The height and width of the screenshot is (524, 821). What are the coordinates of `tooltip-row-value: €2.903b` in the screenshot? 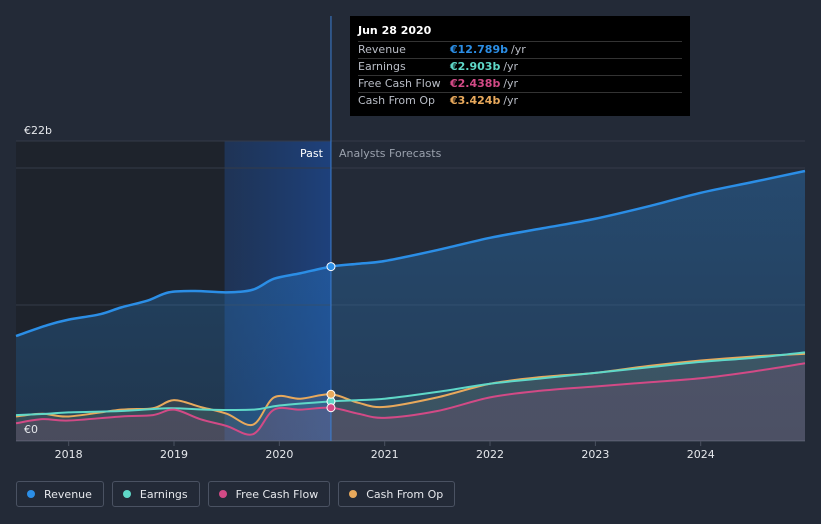 It's located at (475, 66).